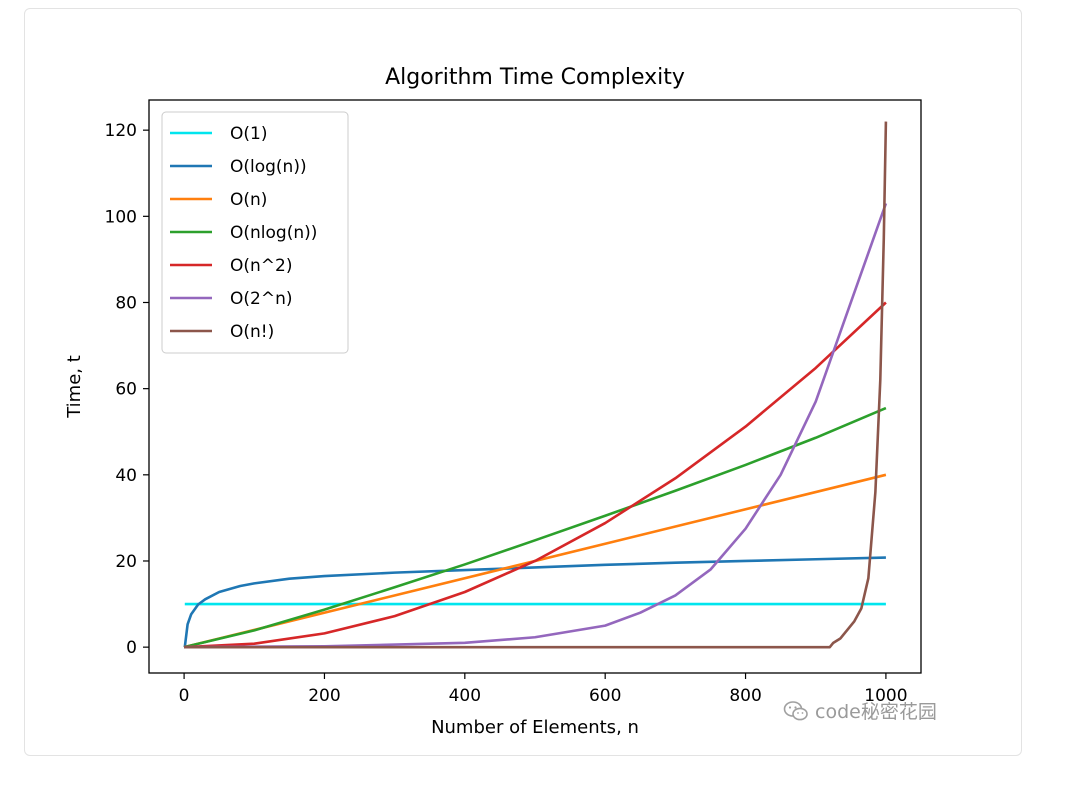 This screenshot has width=1080, height=794. I want to click on watermark-text: code秘密花园, so click(876, 712).